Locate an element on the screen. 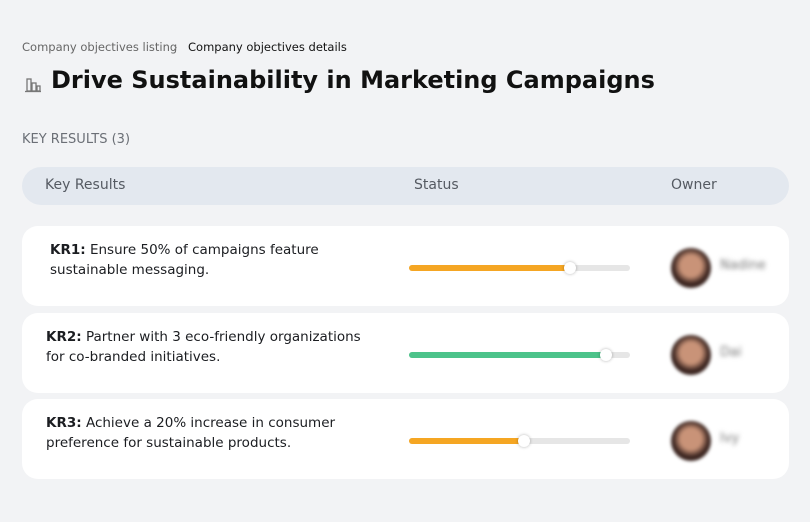 This screenshot has height=522, width=810. column-header: Status is located at coordinates (436, 185).